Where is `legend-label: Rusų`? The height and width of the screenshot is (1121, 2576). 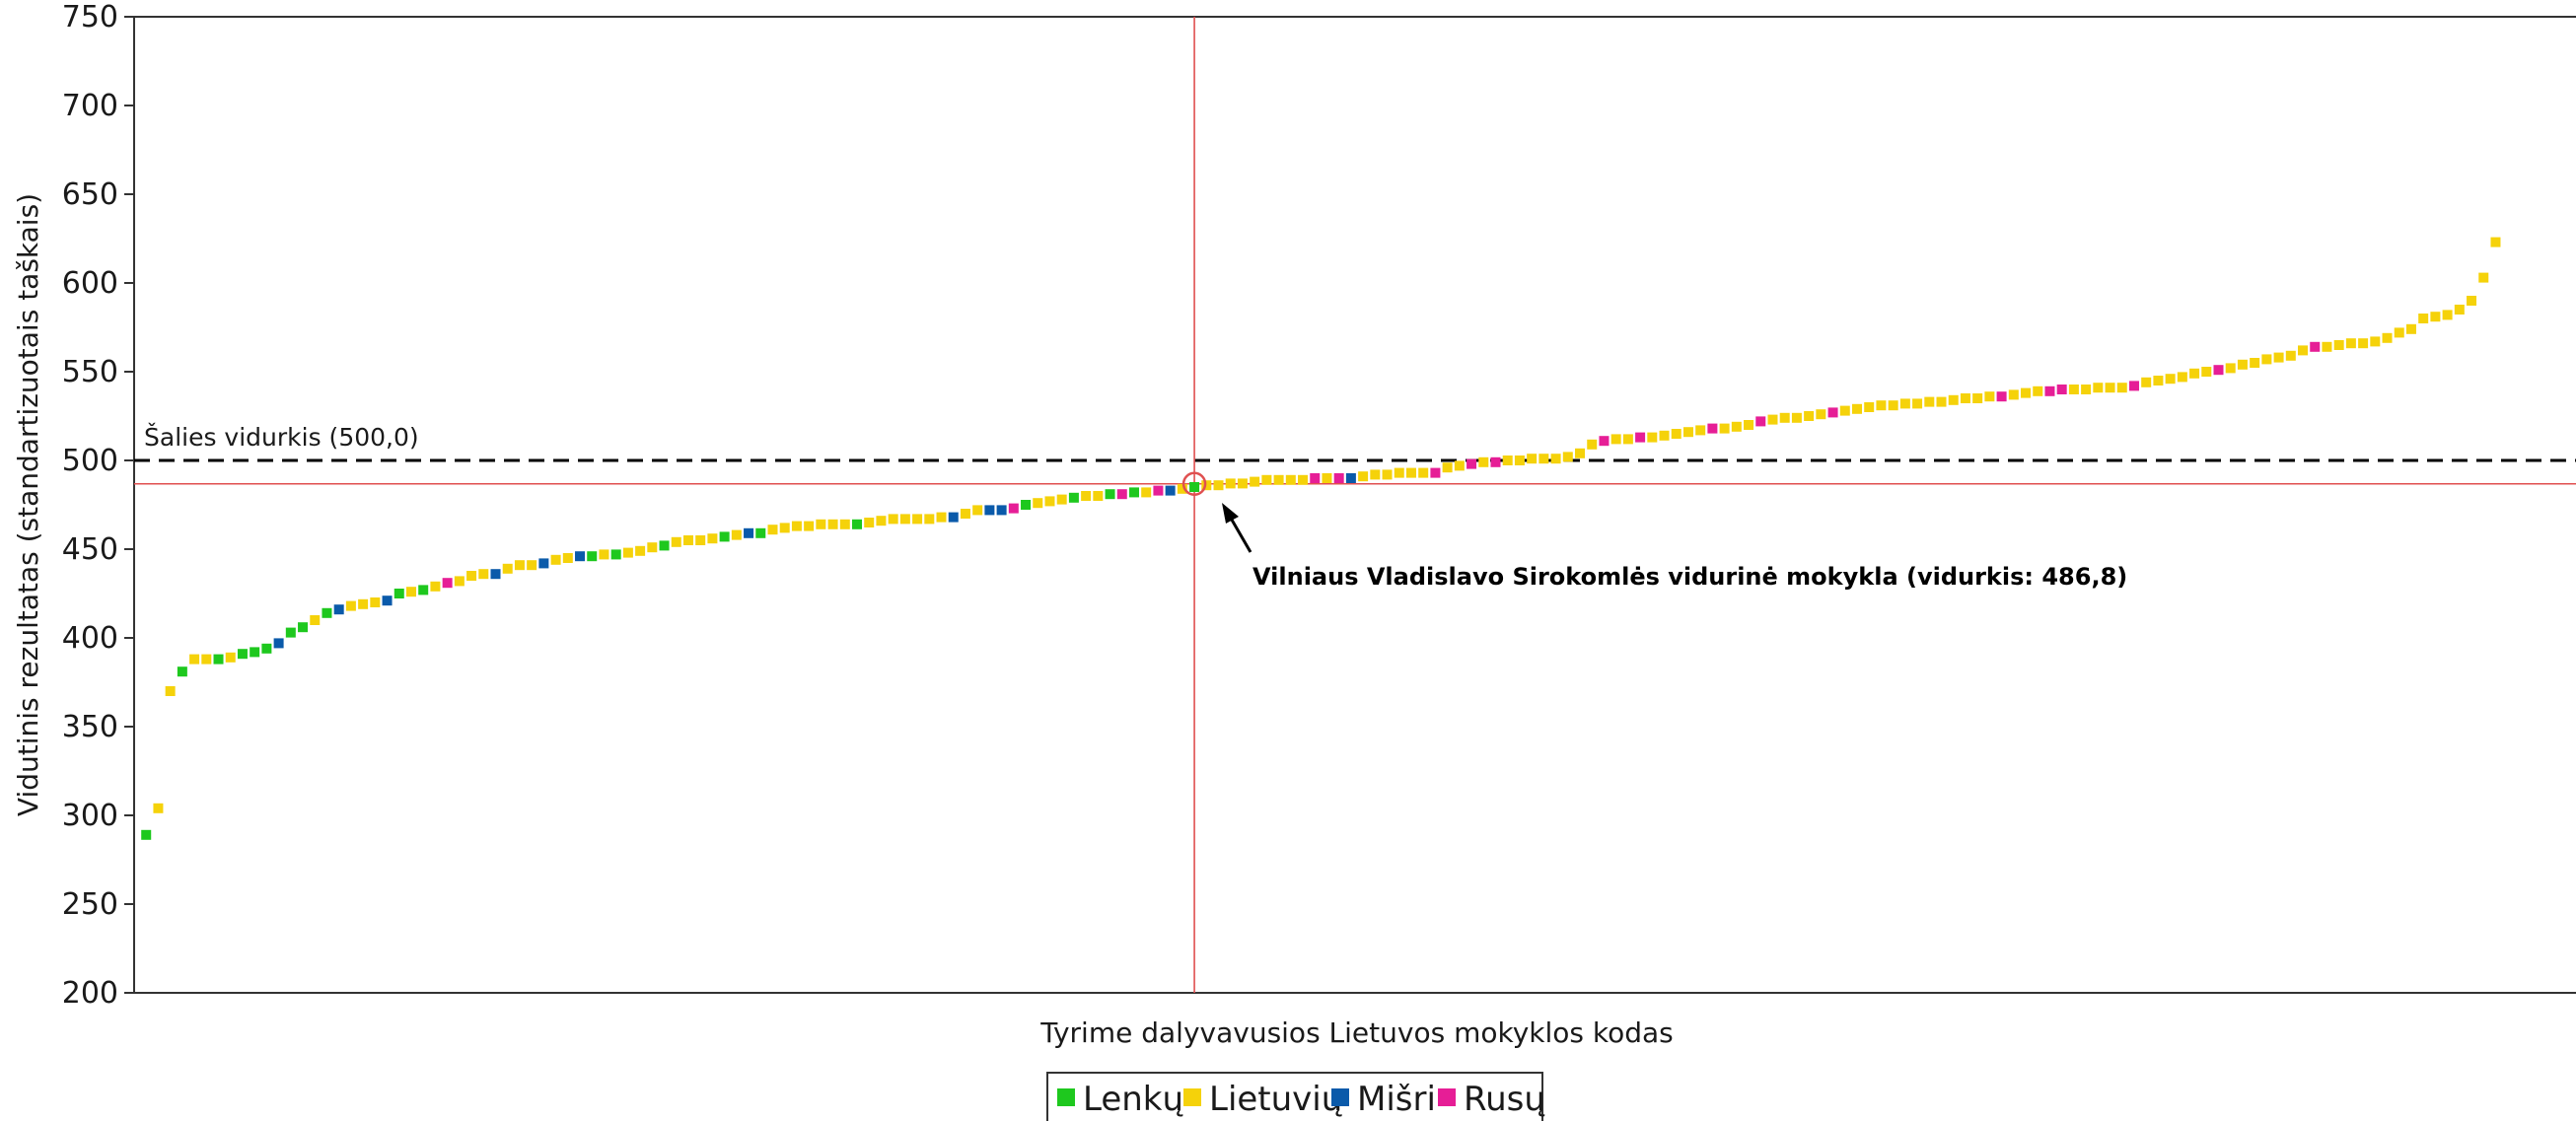
legend-label: Rusų is located at coordinates (1504, 1099).